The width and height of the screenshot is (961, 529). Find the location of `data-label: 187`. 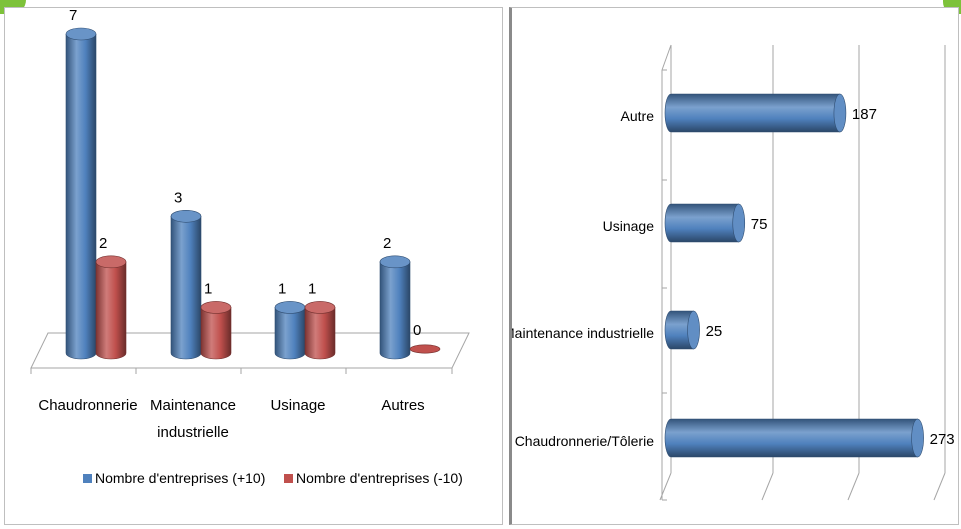

data-label: 187 is located at coordinates (864, 114).